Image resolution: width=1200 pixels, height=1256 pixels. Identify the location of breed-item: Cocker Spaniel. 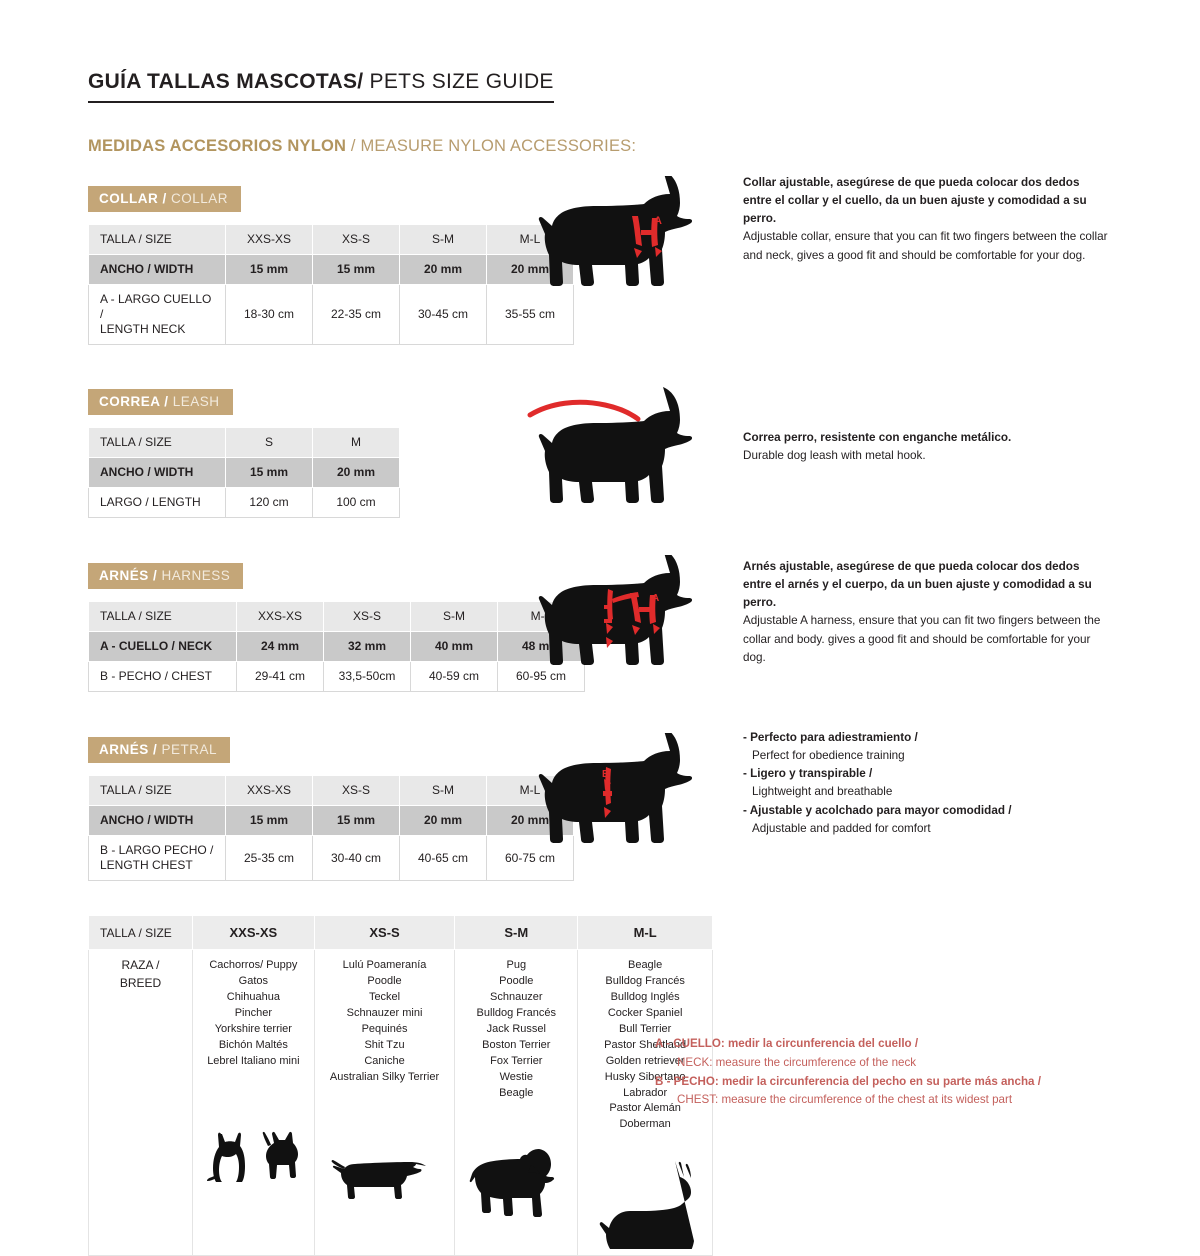
(645, 1012).